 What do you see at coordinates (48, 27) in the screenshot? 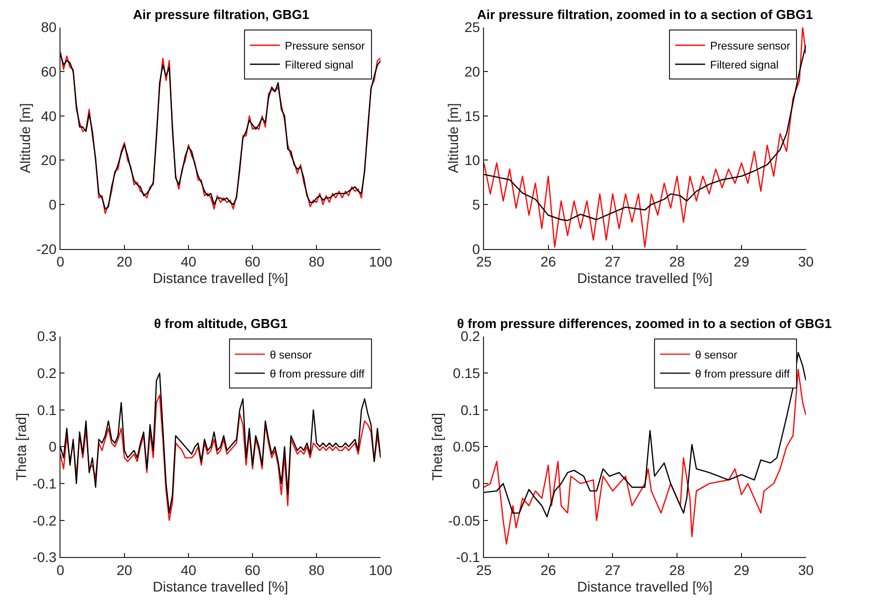
I see `y-tick-label: 80` at bounding box center [48, 27].